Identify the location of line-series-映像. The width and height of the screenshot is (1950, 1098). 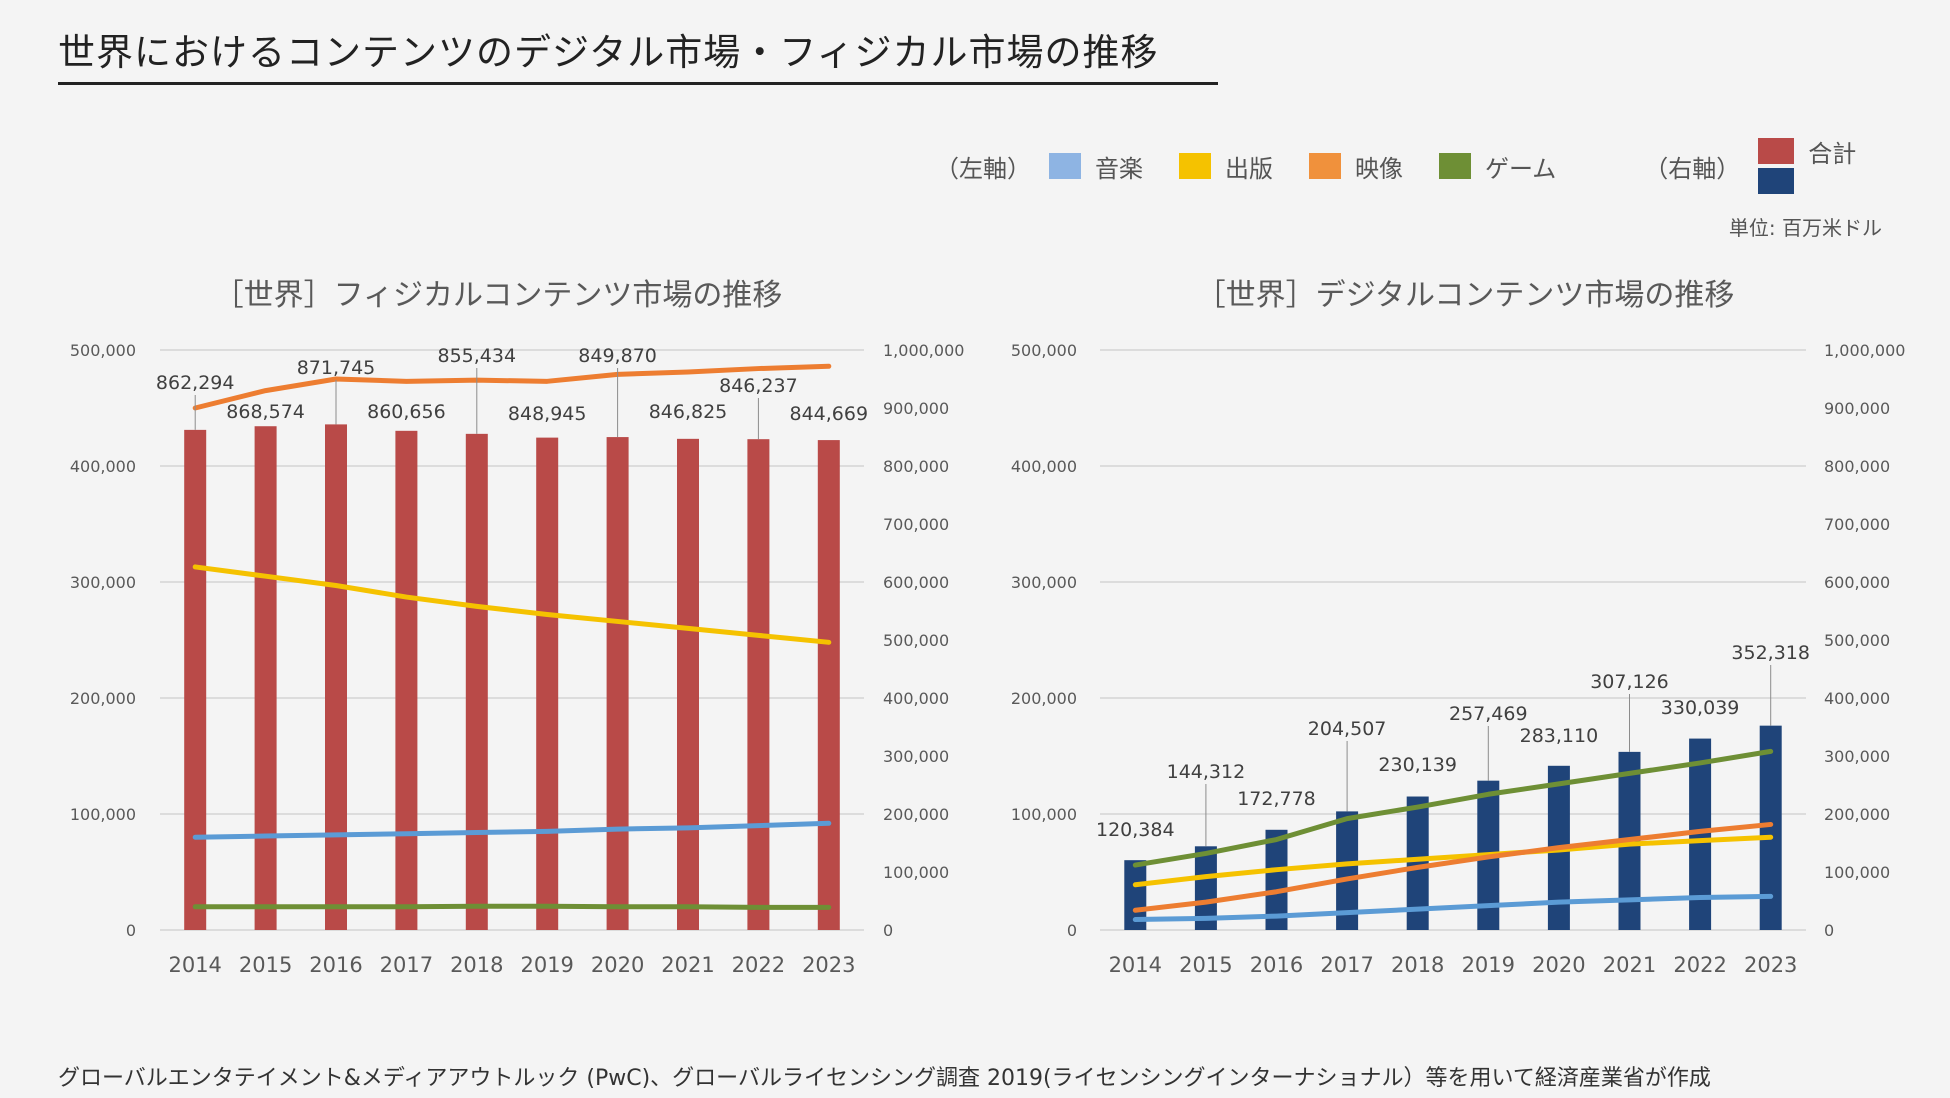
(512, 387).